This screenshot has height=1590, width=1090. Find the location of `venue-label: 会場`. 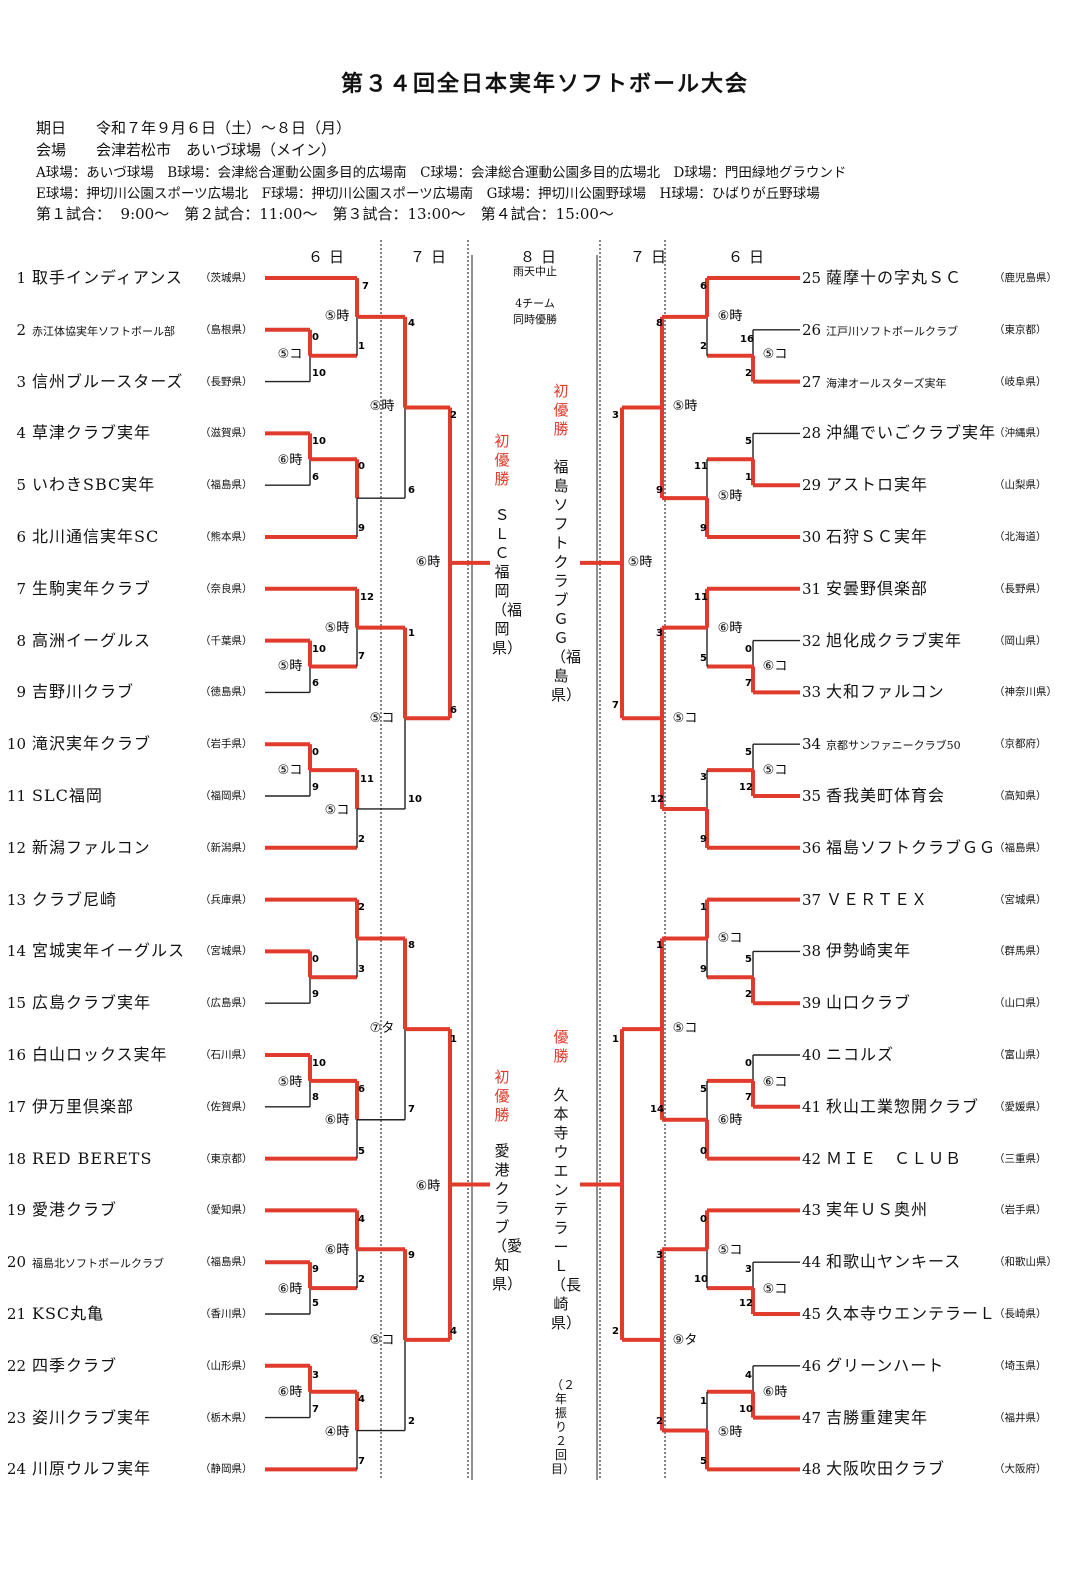

venue-label: 会場 is located at coordinates (51, 150).